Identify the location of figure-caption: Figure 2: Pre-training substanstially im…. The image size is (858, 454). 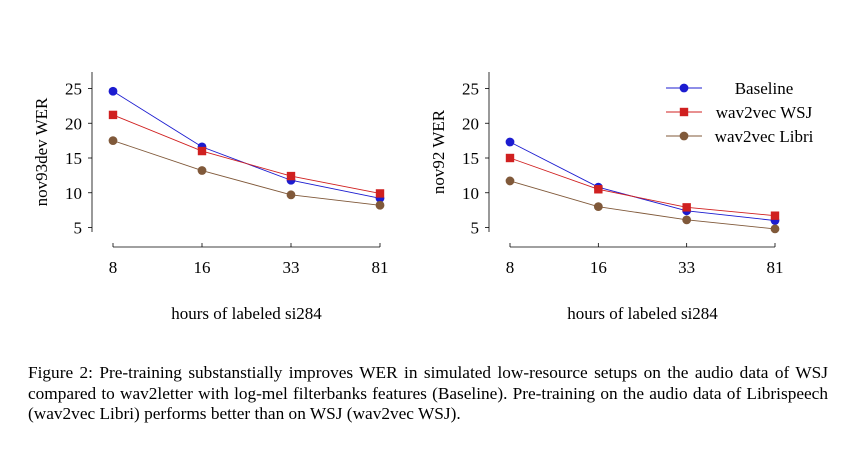
(428, 393).